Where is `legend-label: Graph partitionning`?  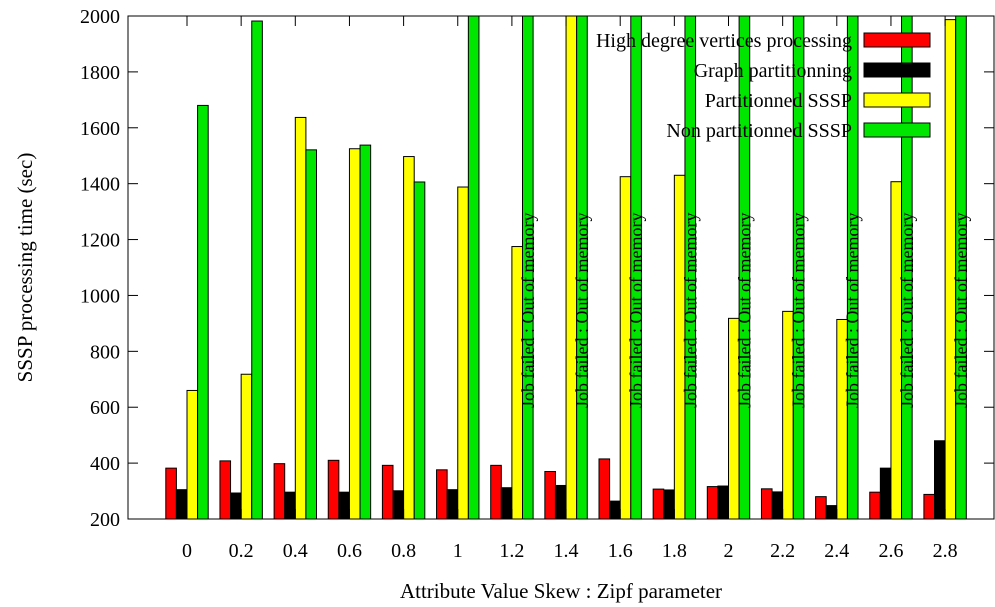
legend-label: Graph partitionning is located at coordinates (773, 71).